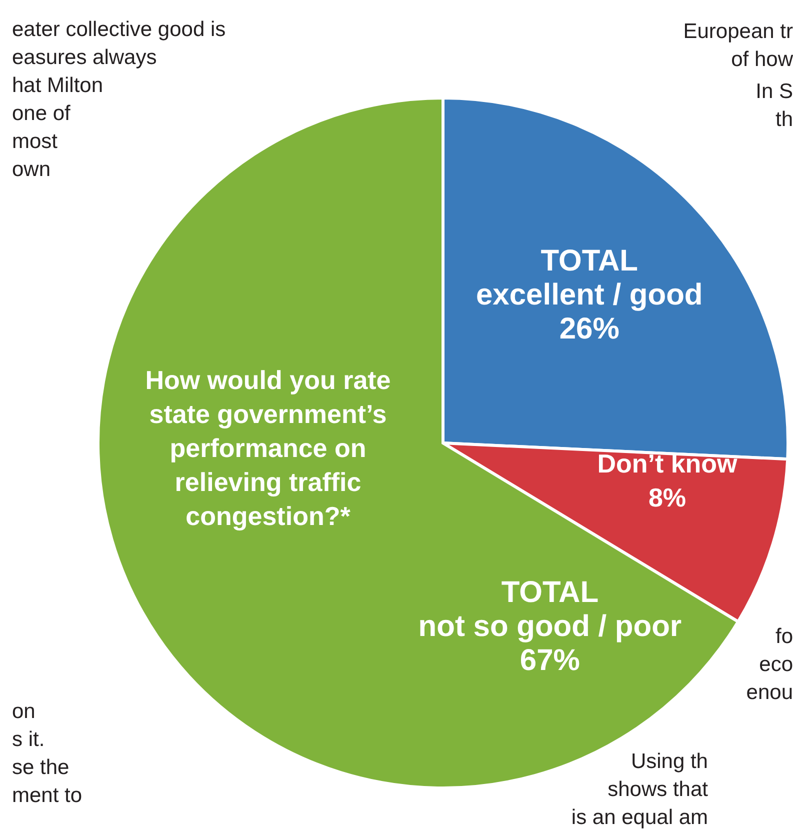 This screenshot has height=838, width=793. Describe the element at coordinates (737, 46) in the screenshot. I see `text: European tr of how` at that location.